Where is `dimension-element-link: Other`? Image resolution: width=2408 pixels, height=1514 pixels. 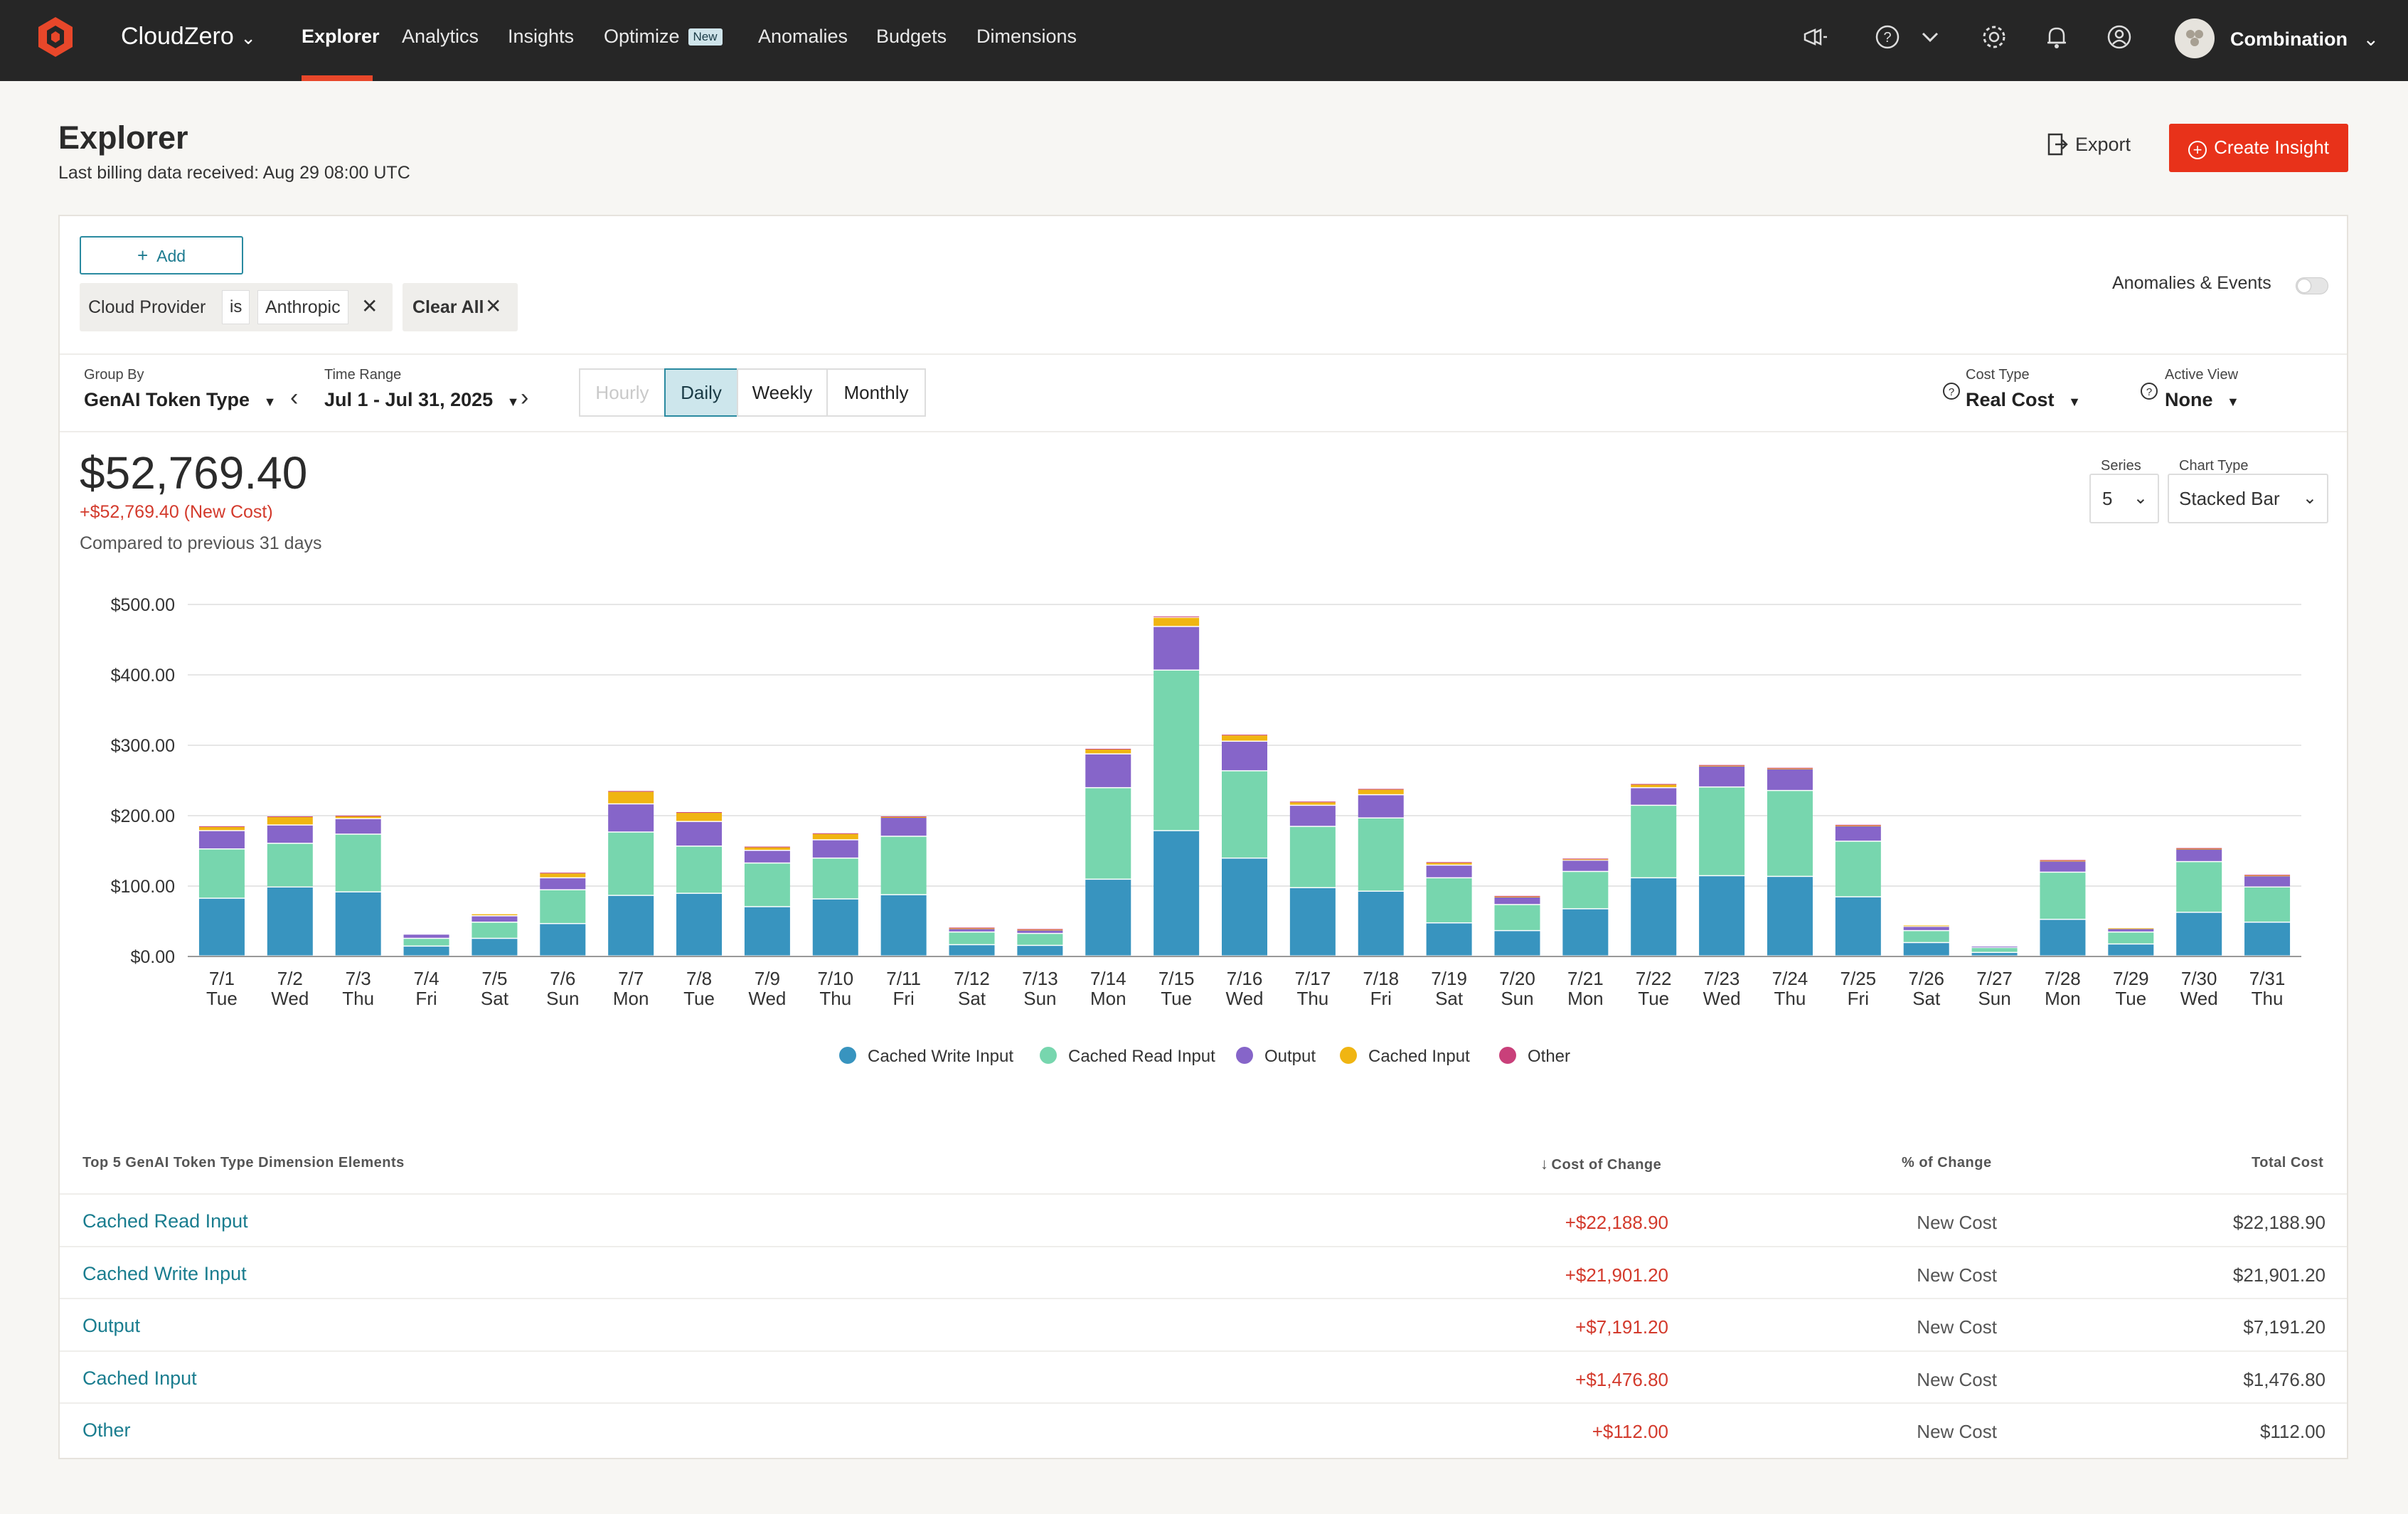
dimension-element-link: Other is located at coordinates (106, 1430).